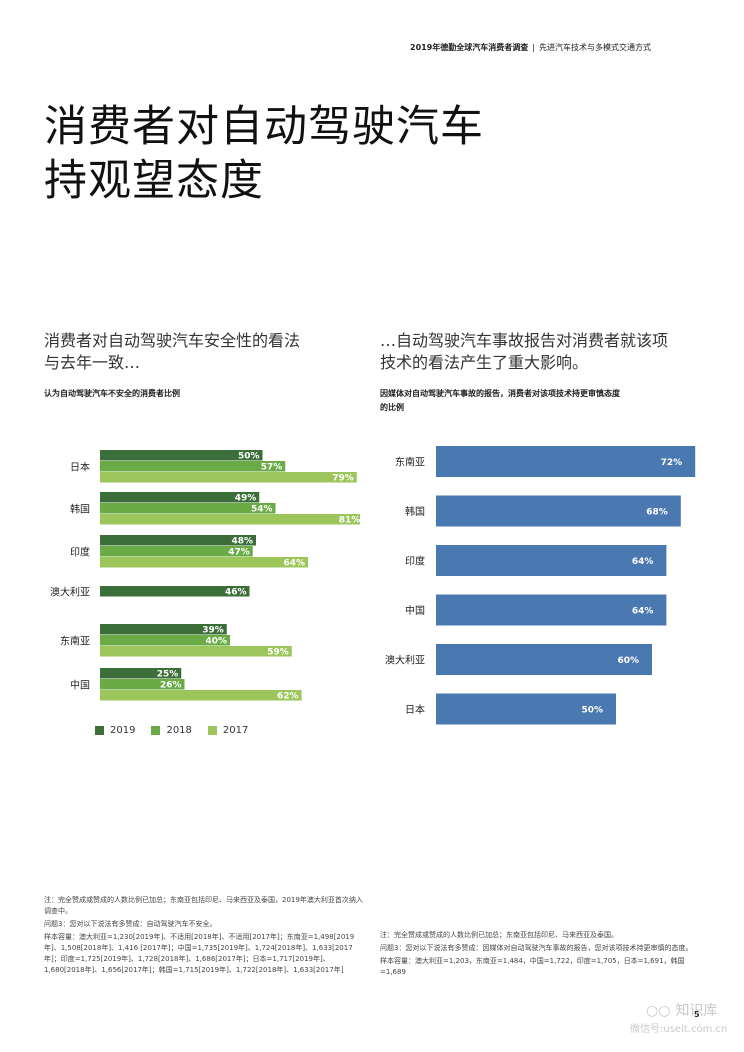 This screenshot has width=744, height=1052. What do you see at coordinates (658, 1011) in the screenshot?
I see `wechat-icon: ○○` at bounding box center [658, 1011].